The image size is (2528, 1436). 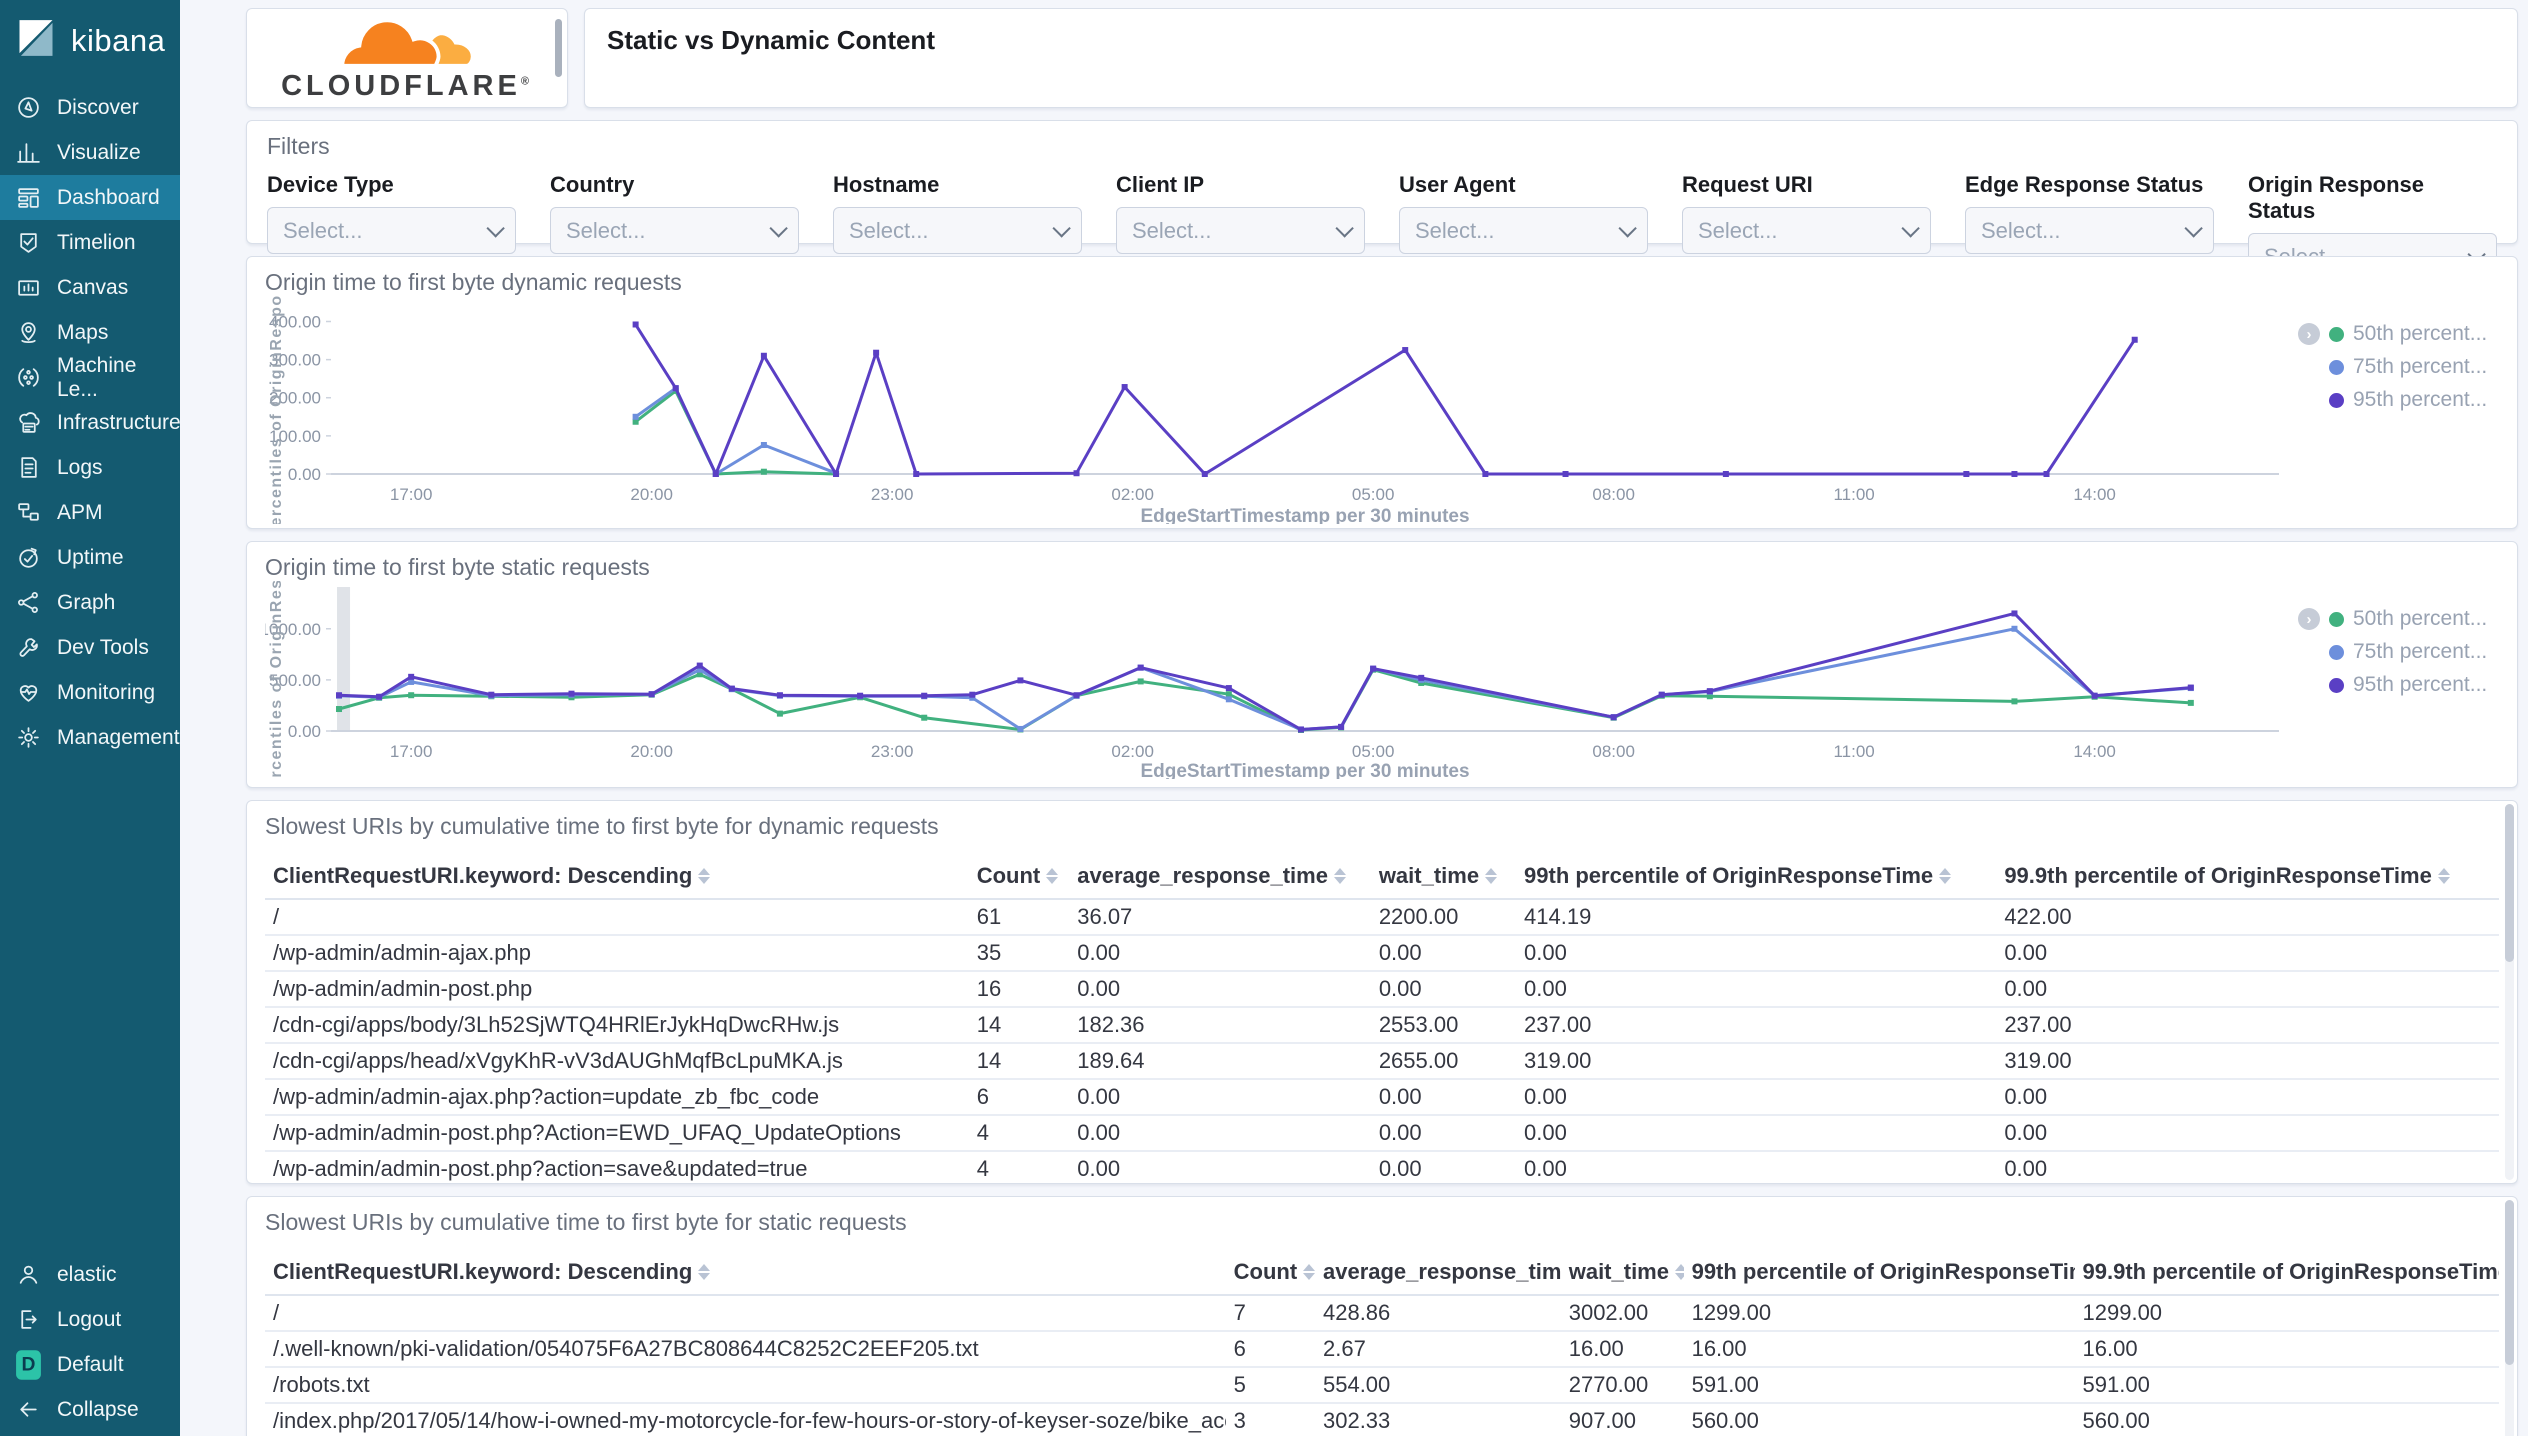 What do you see at coordinates (90, 557) in the screenshot?
I see `sidebar-item-uptime: Uptime` at bounding box center [90, 557].